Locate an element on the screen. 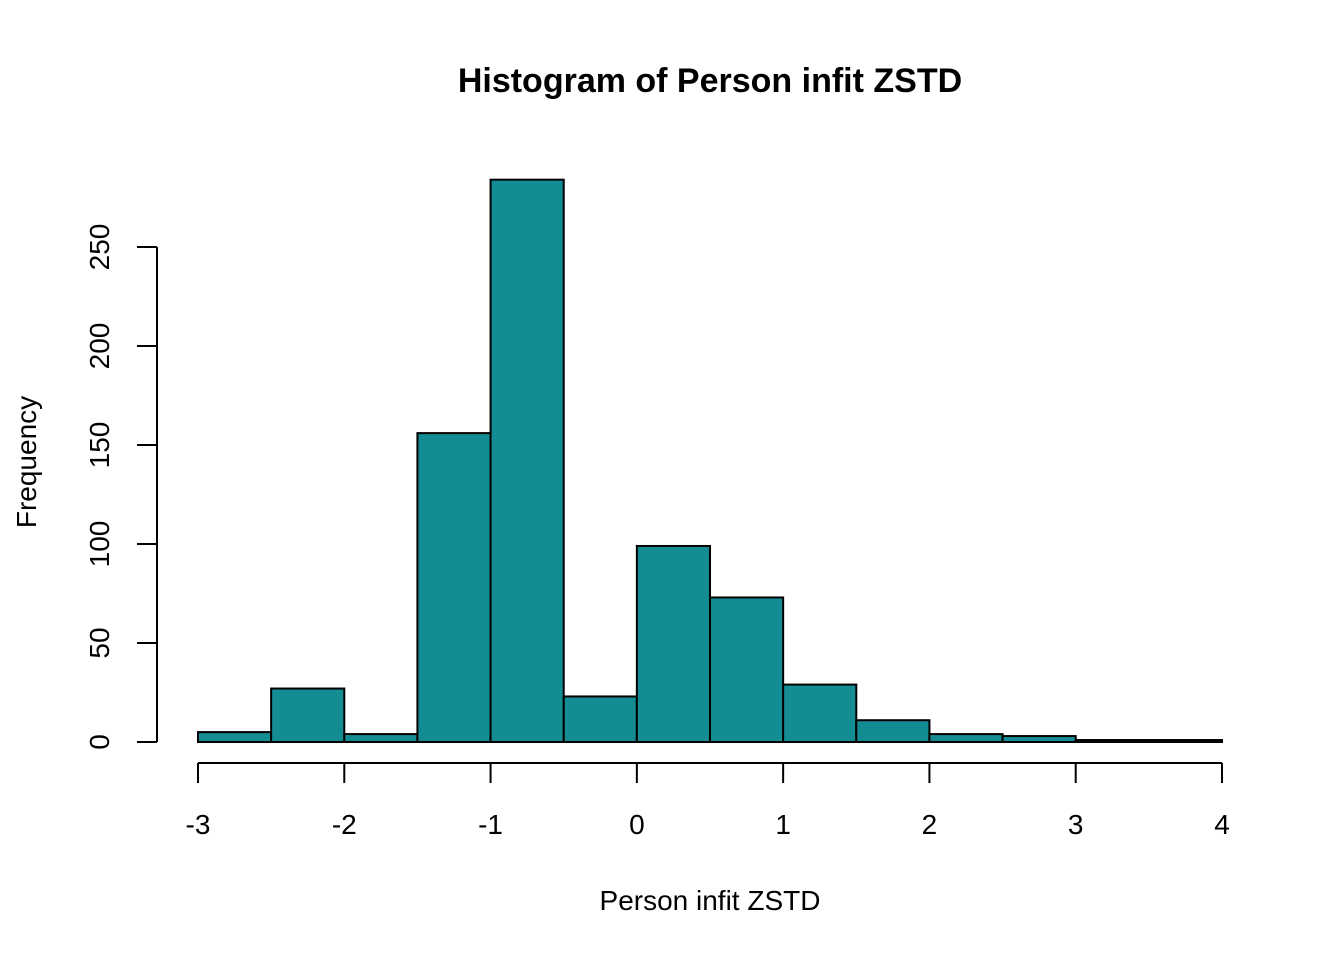  y-tick-label: 150 is located at coordinates (99, 445).